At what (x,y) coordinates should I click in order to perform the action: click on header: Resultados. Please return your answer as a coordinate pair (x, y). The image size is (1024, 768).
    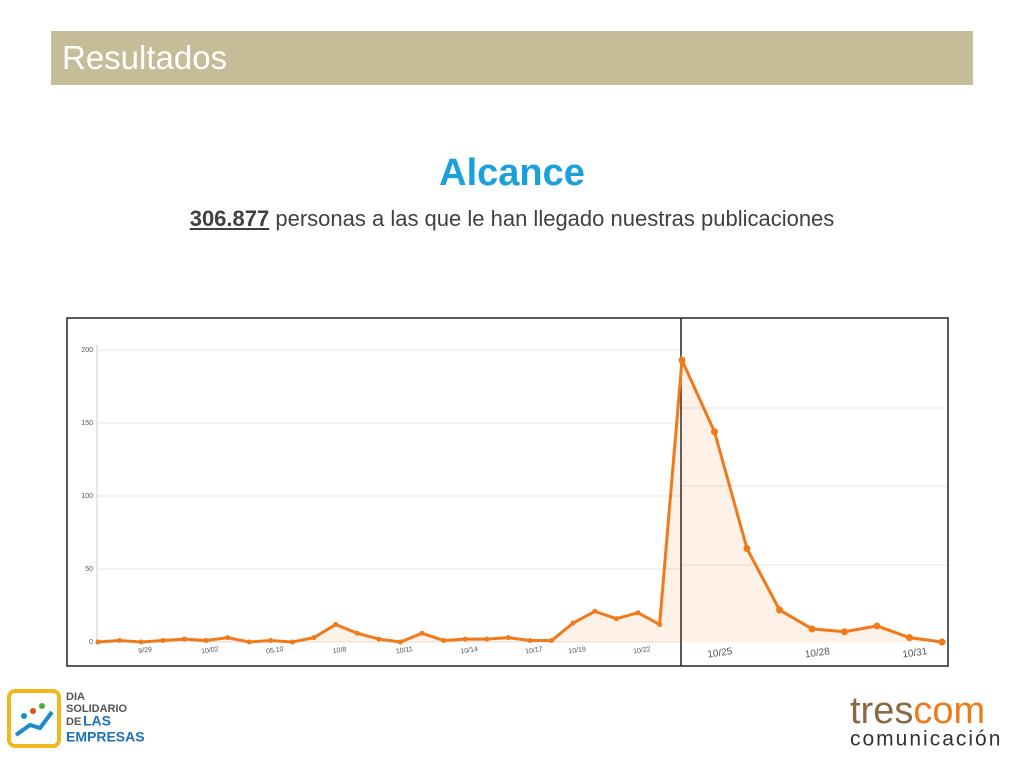
    Looking at the image, I should click on (512, 58).